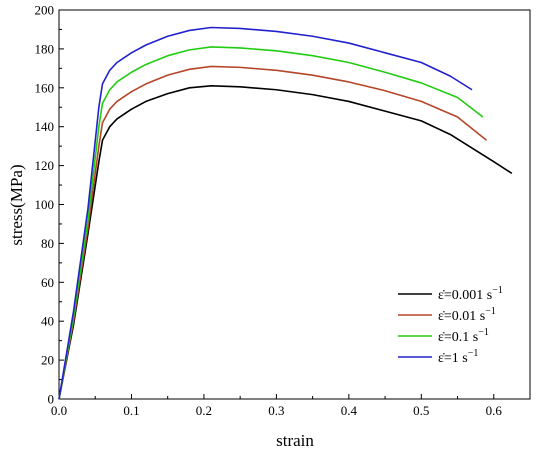 Image resolution: width=550 pixels, height=456 pixels. Describe the element at coordinates (494, 410) in the screenshot. I see `x-tick-label: 0.6` at that location.